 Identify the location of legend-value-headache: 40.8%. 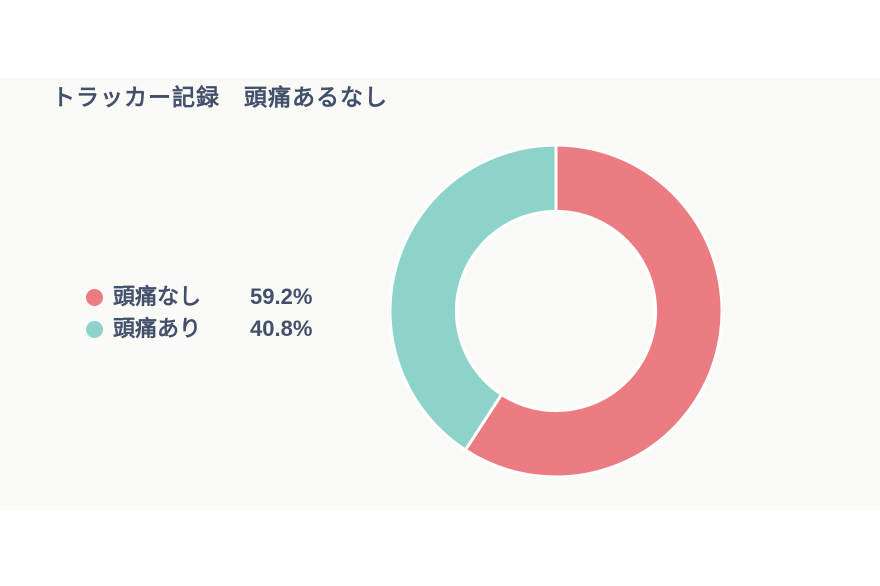
(281, 328).